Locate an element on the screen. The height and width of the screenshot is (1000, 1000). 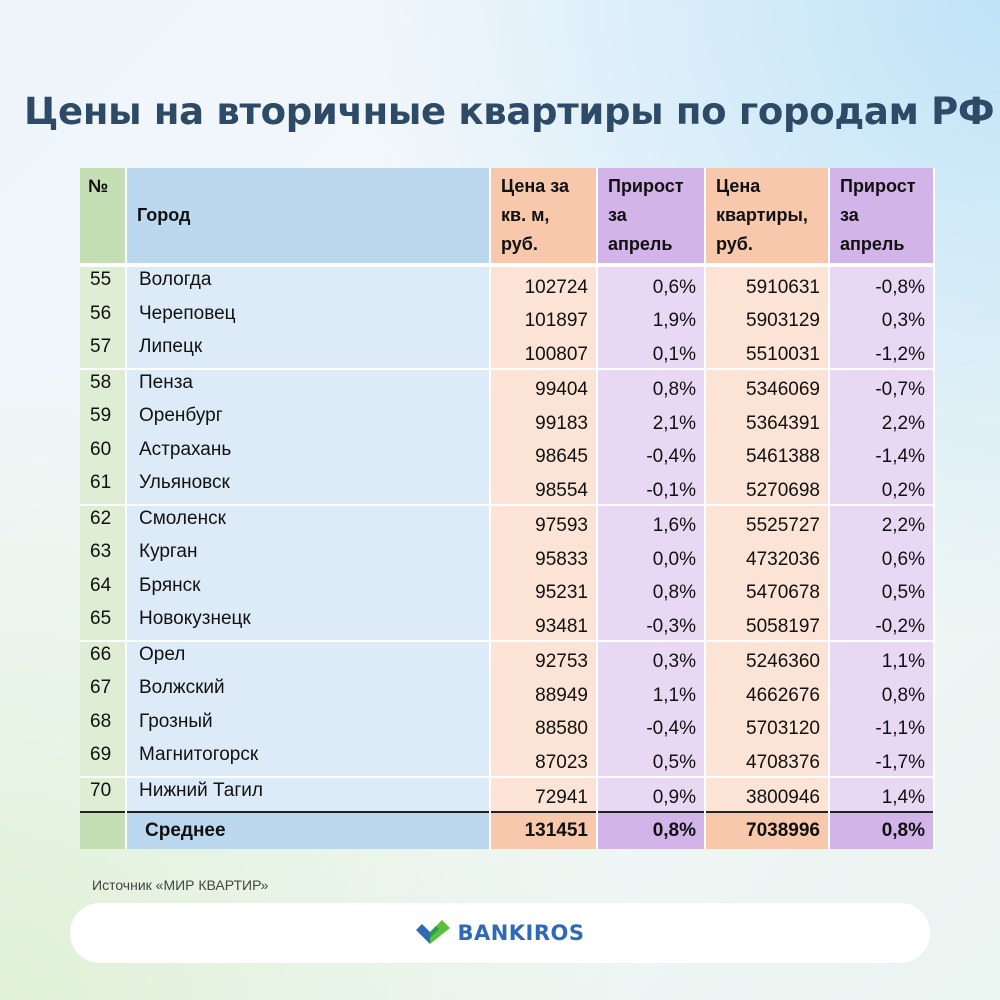
row-growth-apartment: -1,1% is located at coordinates (882, 725).